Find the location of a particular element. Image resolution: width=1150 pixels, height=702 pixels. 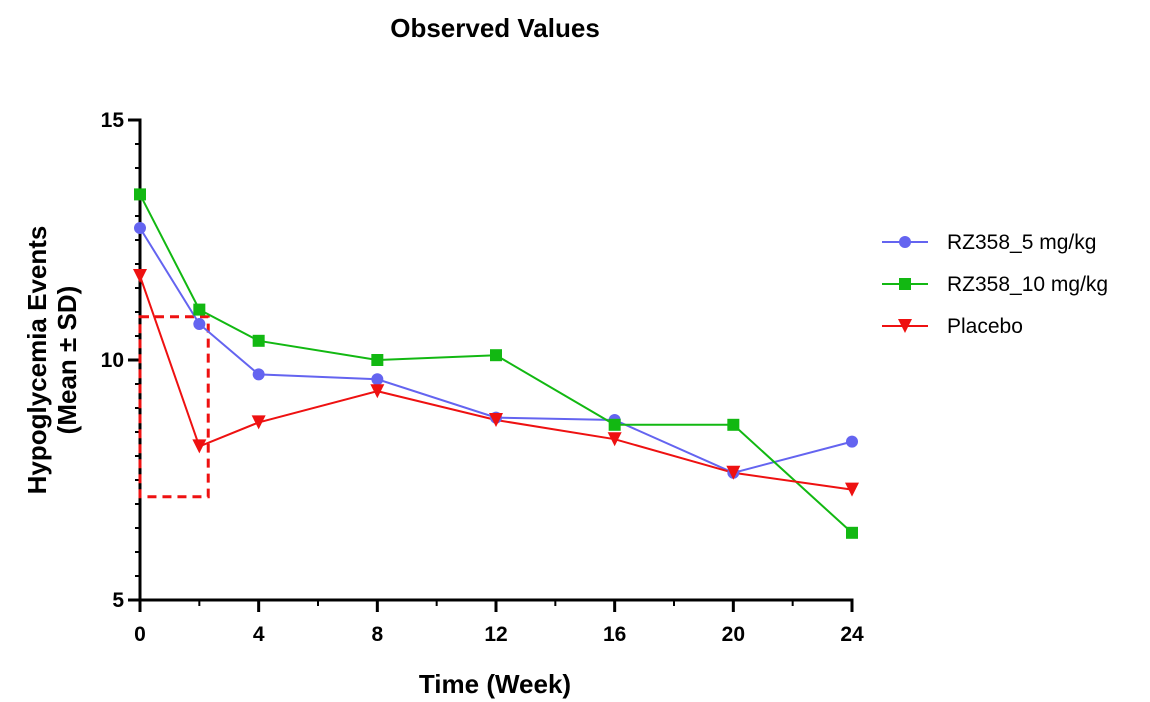

x-tick-label: 16 is located at coordinates (614, 634).